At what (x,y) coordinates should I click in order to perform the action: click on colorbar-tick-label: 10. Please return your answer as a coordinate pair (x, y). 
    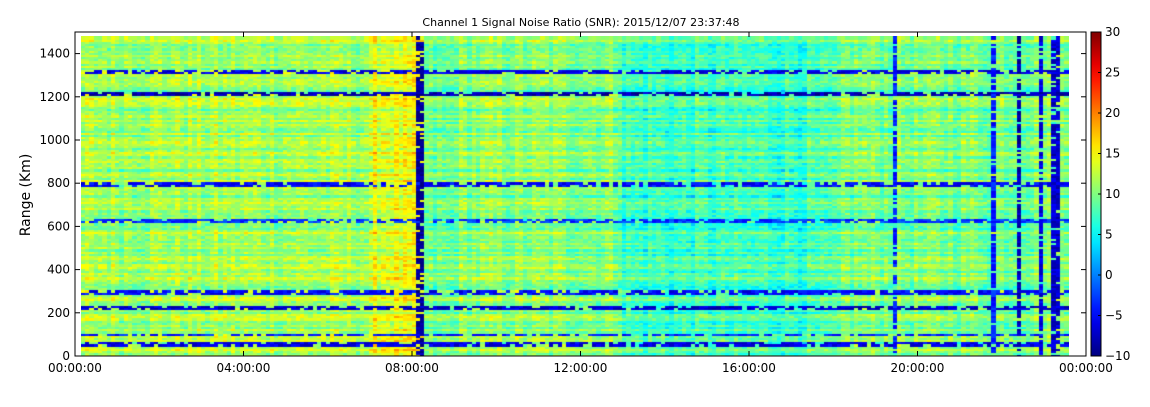
    Looking at the image, I should click on (1112, 194).